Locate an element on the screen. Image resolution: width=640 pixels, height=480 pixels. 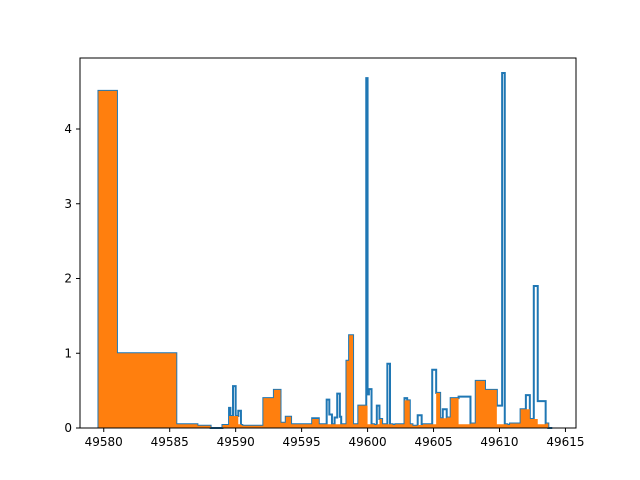
x-tick-label: 49595 is located at coordinates (302, 442).